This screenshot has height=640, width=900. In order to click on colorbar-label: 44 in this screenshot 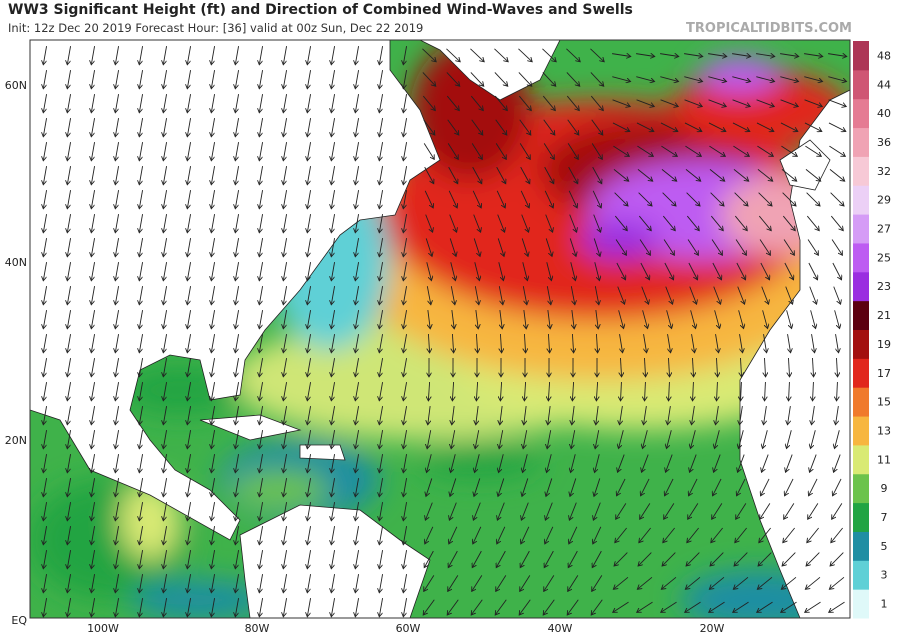, I will do `click(884, 84)`.